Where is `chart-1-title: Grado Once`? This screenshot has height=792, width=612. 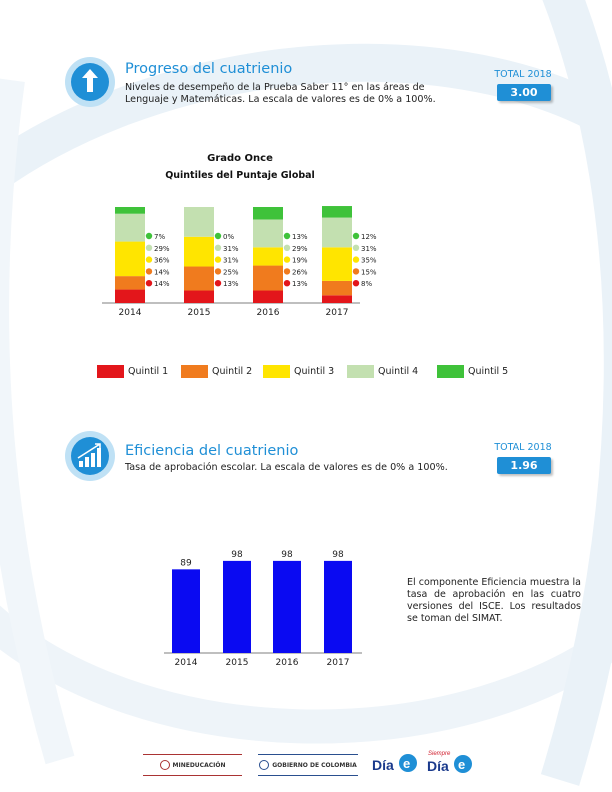 chart-1-title: Grado Once is located at coordinates (240, 158).